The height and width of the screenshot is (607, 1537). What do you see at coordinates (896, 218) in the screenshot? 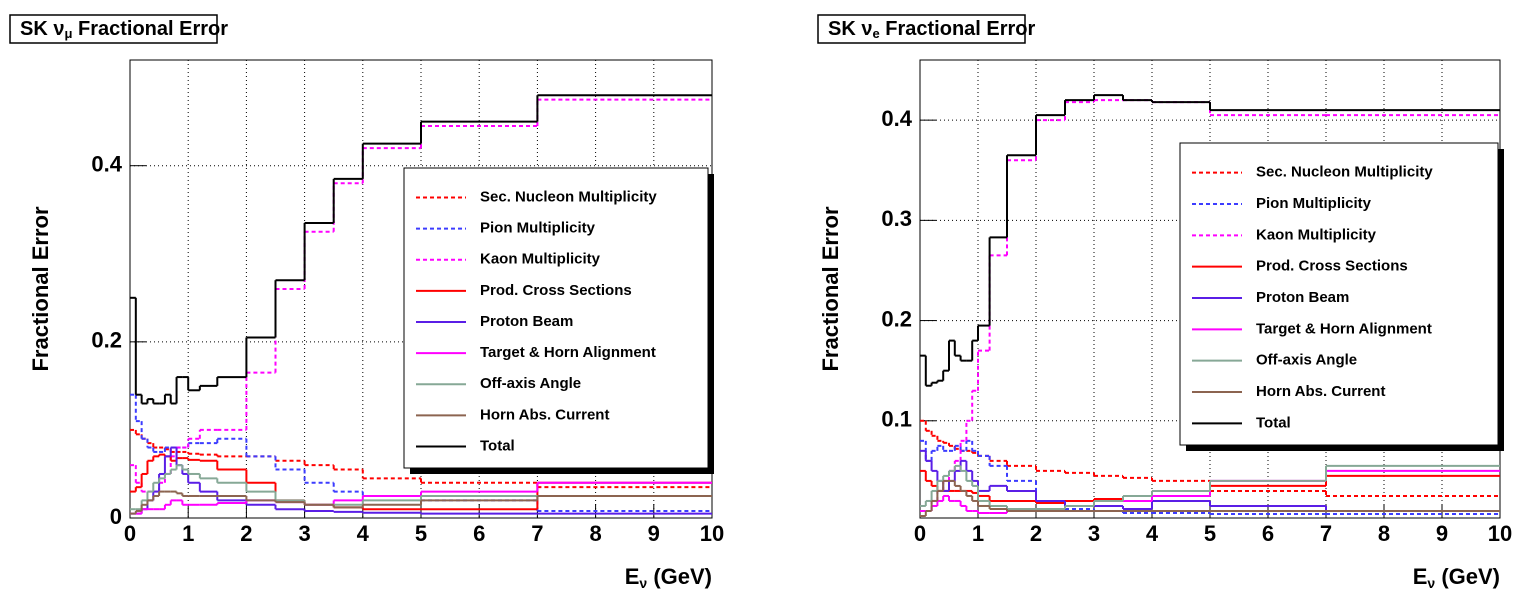
I see `y-tick-label: 0.3` at bounding box center [896, 218].